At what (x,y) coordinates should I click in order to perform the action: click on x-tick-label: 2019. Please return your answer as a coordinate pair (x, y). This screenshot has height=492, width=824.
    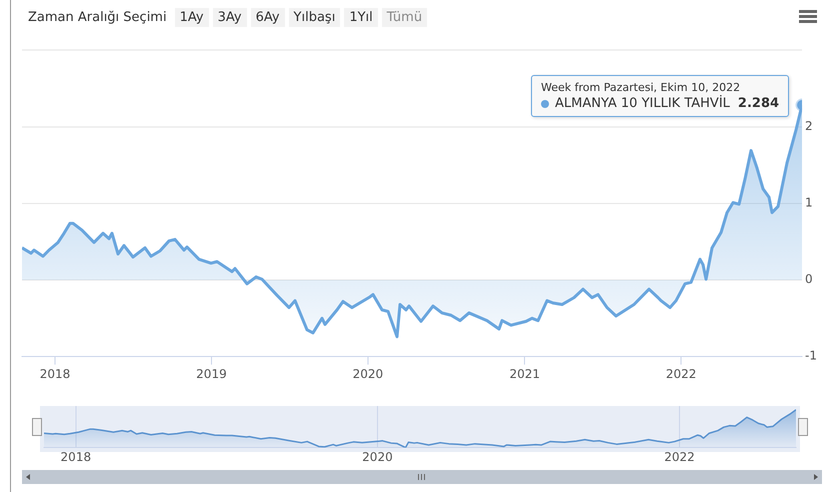
    Looking at the image, I should click on (211, 373).